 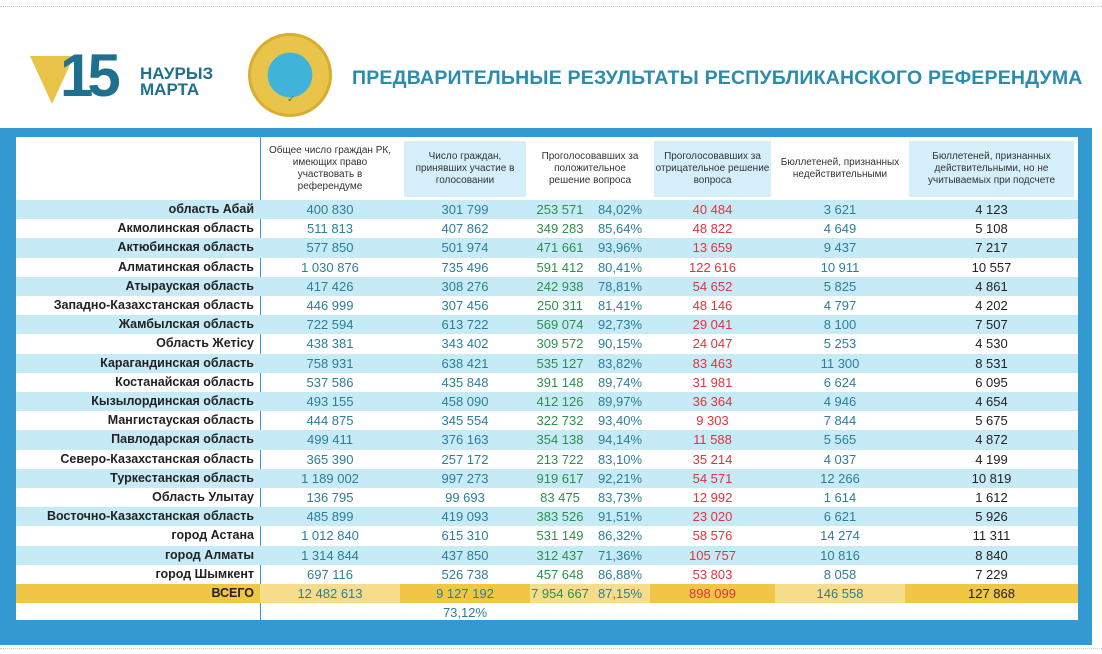 What do you see at coordinates (991, 401) in the screenshot?
I see `uncounted-valid-ballots: 4 654` at bounding box center [991, 401].